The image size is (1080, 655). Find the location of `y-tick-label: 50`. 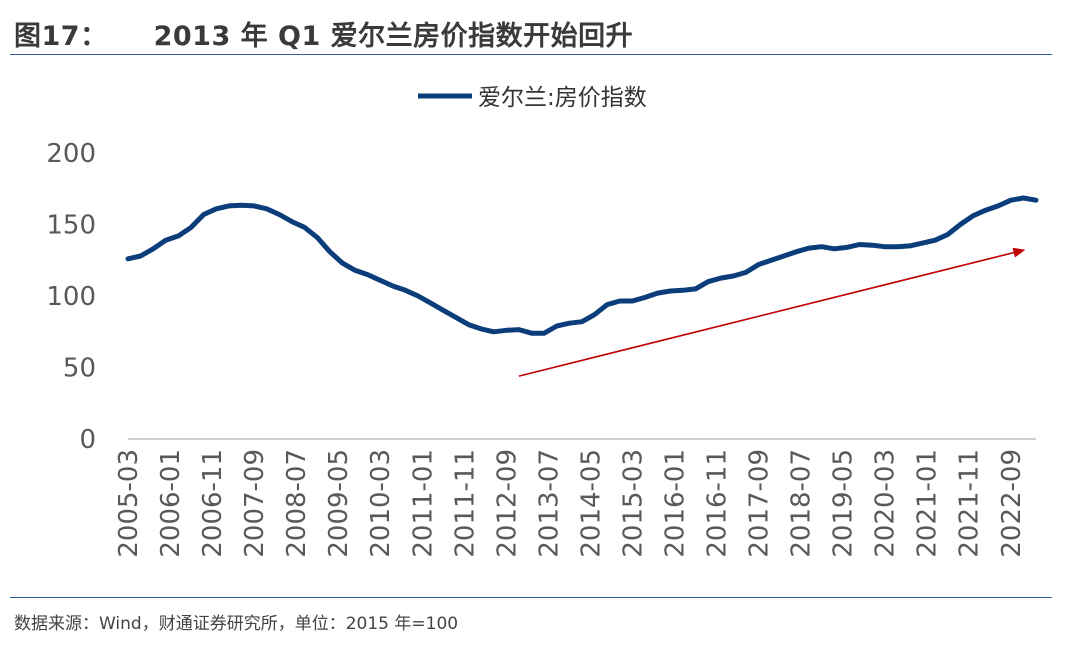

y-tick-label: 50 is located at coordinates (79, 369).